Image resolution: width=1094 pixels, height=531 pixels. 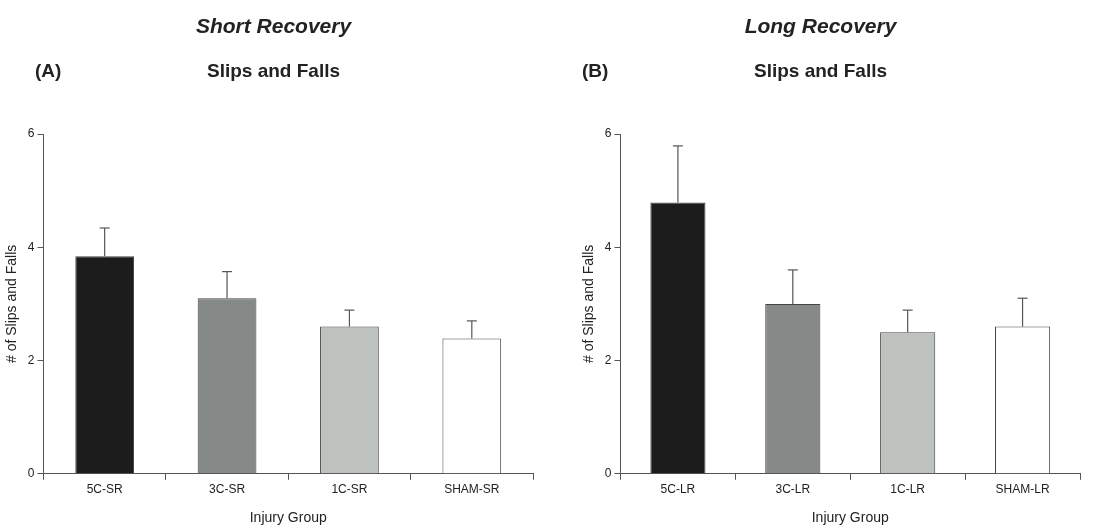 What do you see at coordinates (678, 489) in the screenshot?
I see `x-tick-label: 5C-LR` at bounding box center [678, 489].